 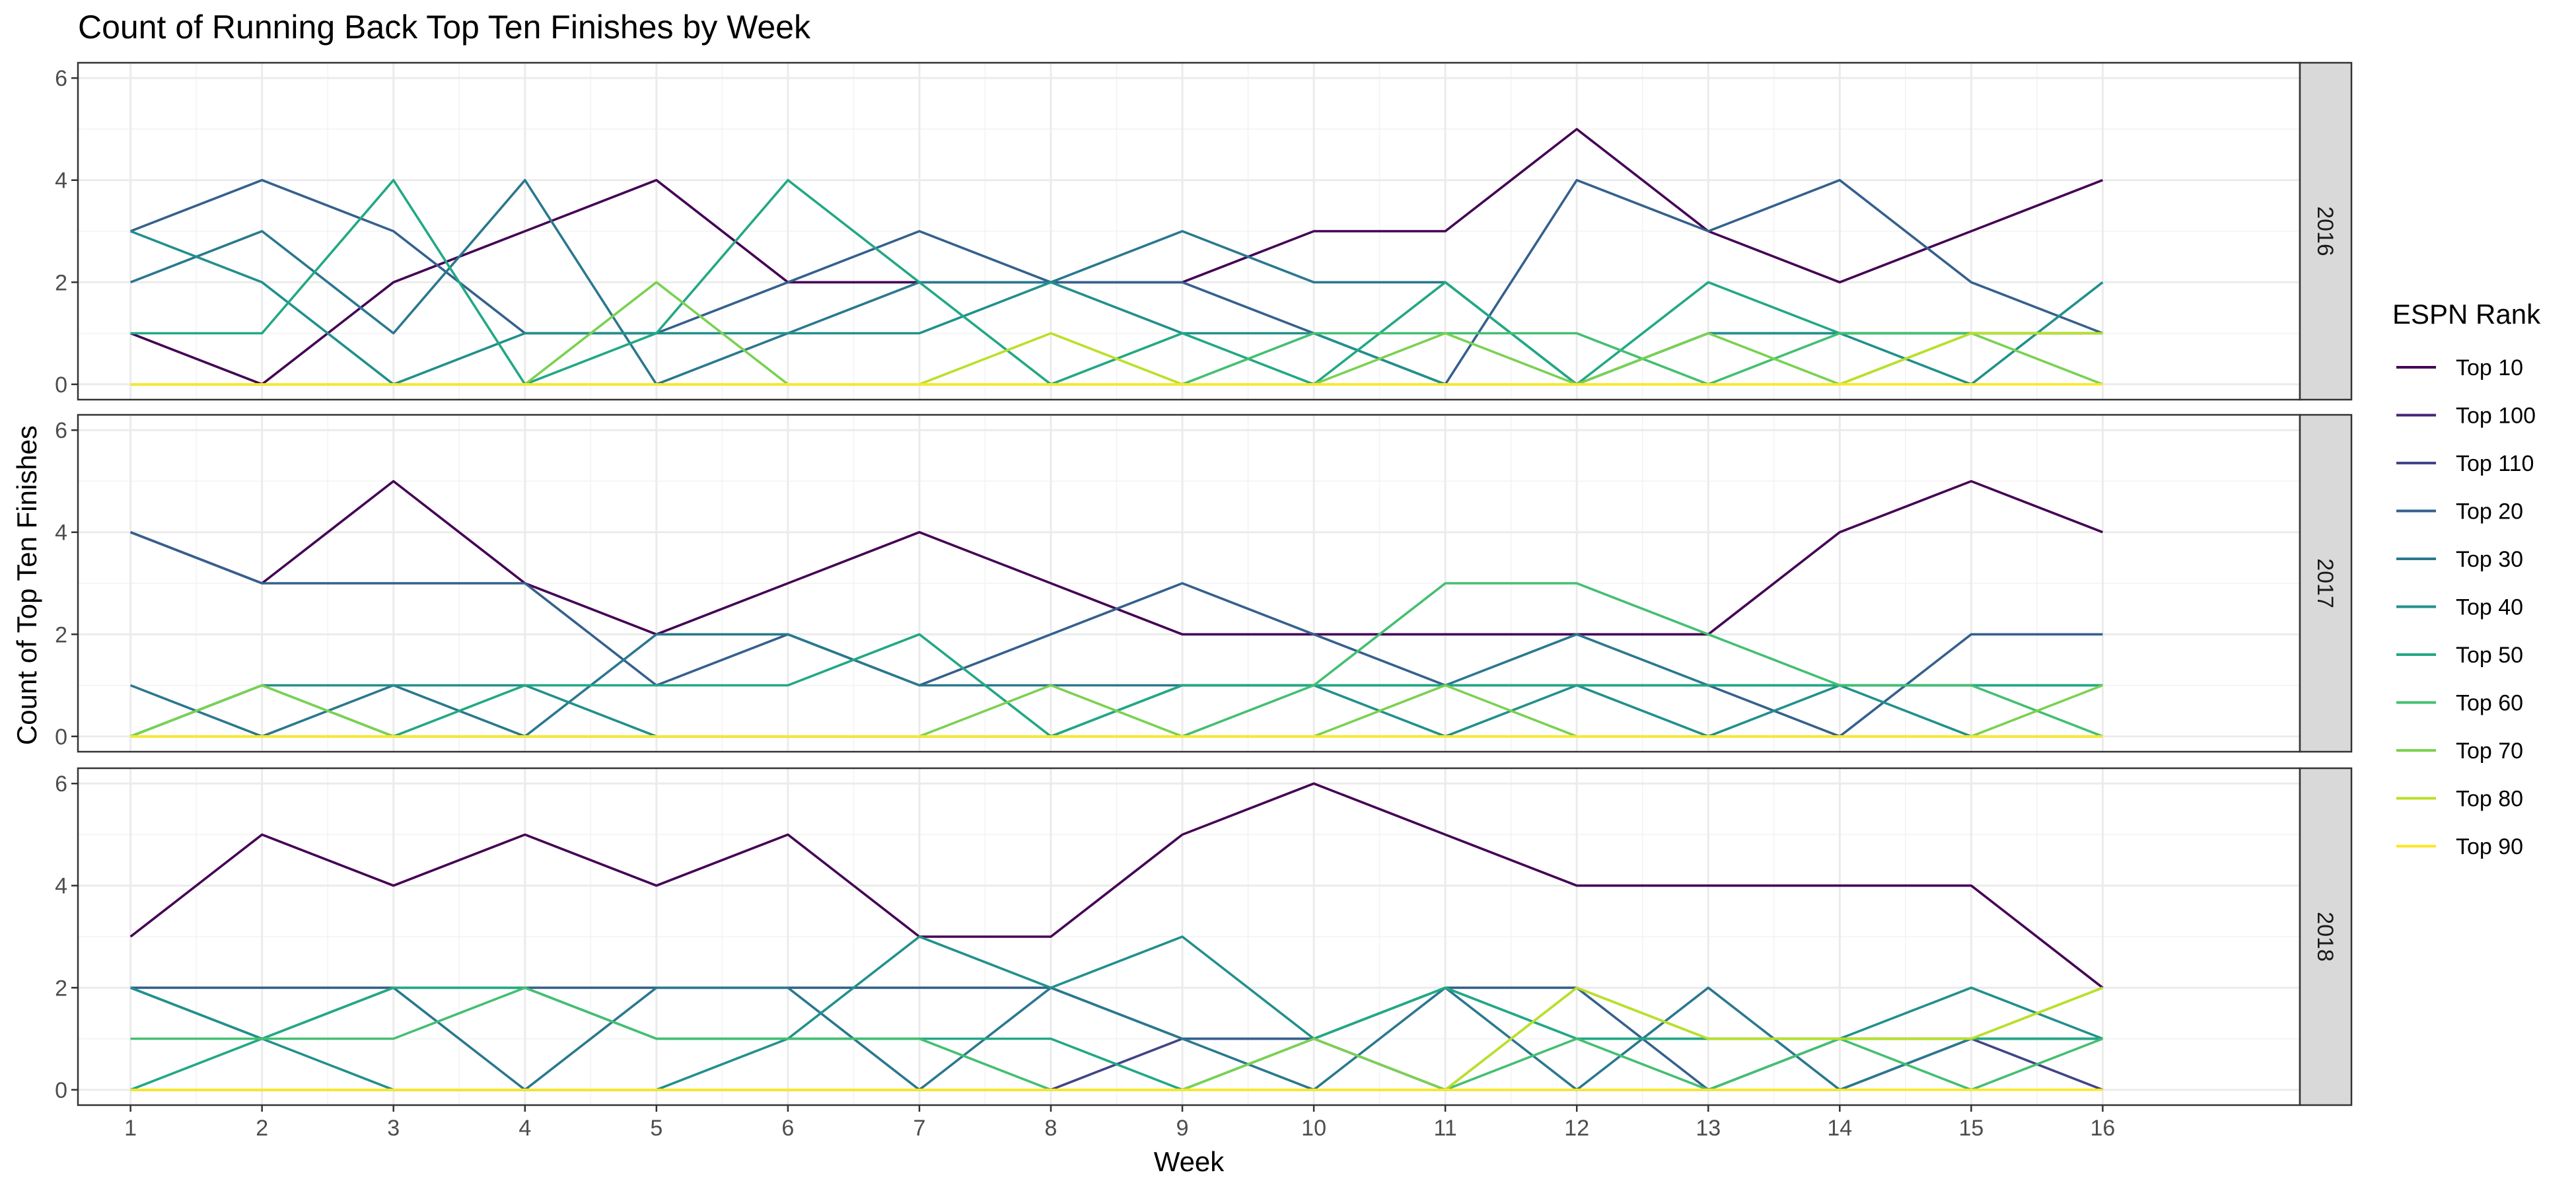 What do you see at coordinates (2490, 846) in the screenshot?
I see `legend-label: Top 90` at bounding box center [2490, 846].